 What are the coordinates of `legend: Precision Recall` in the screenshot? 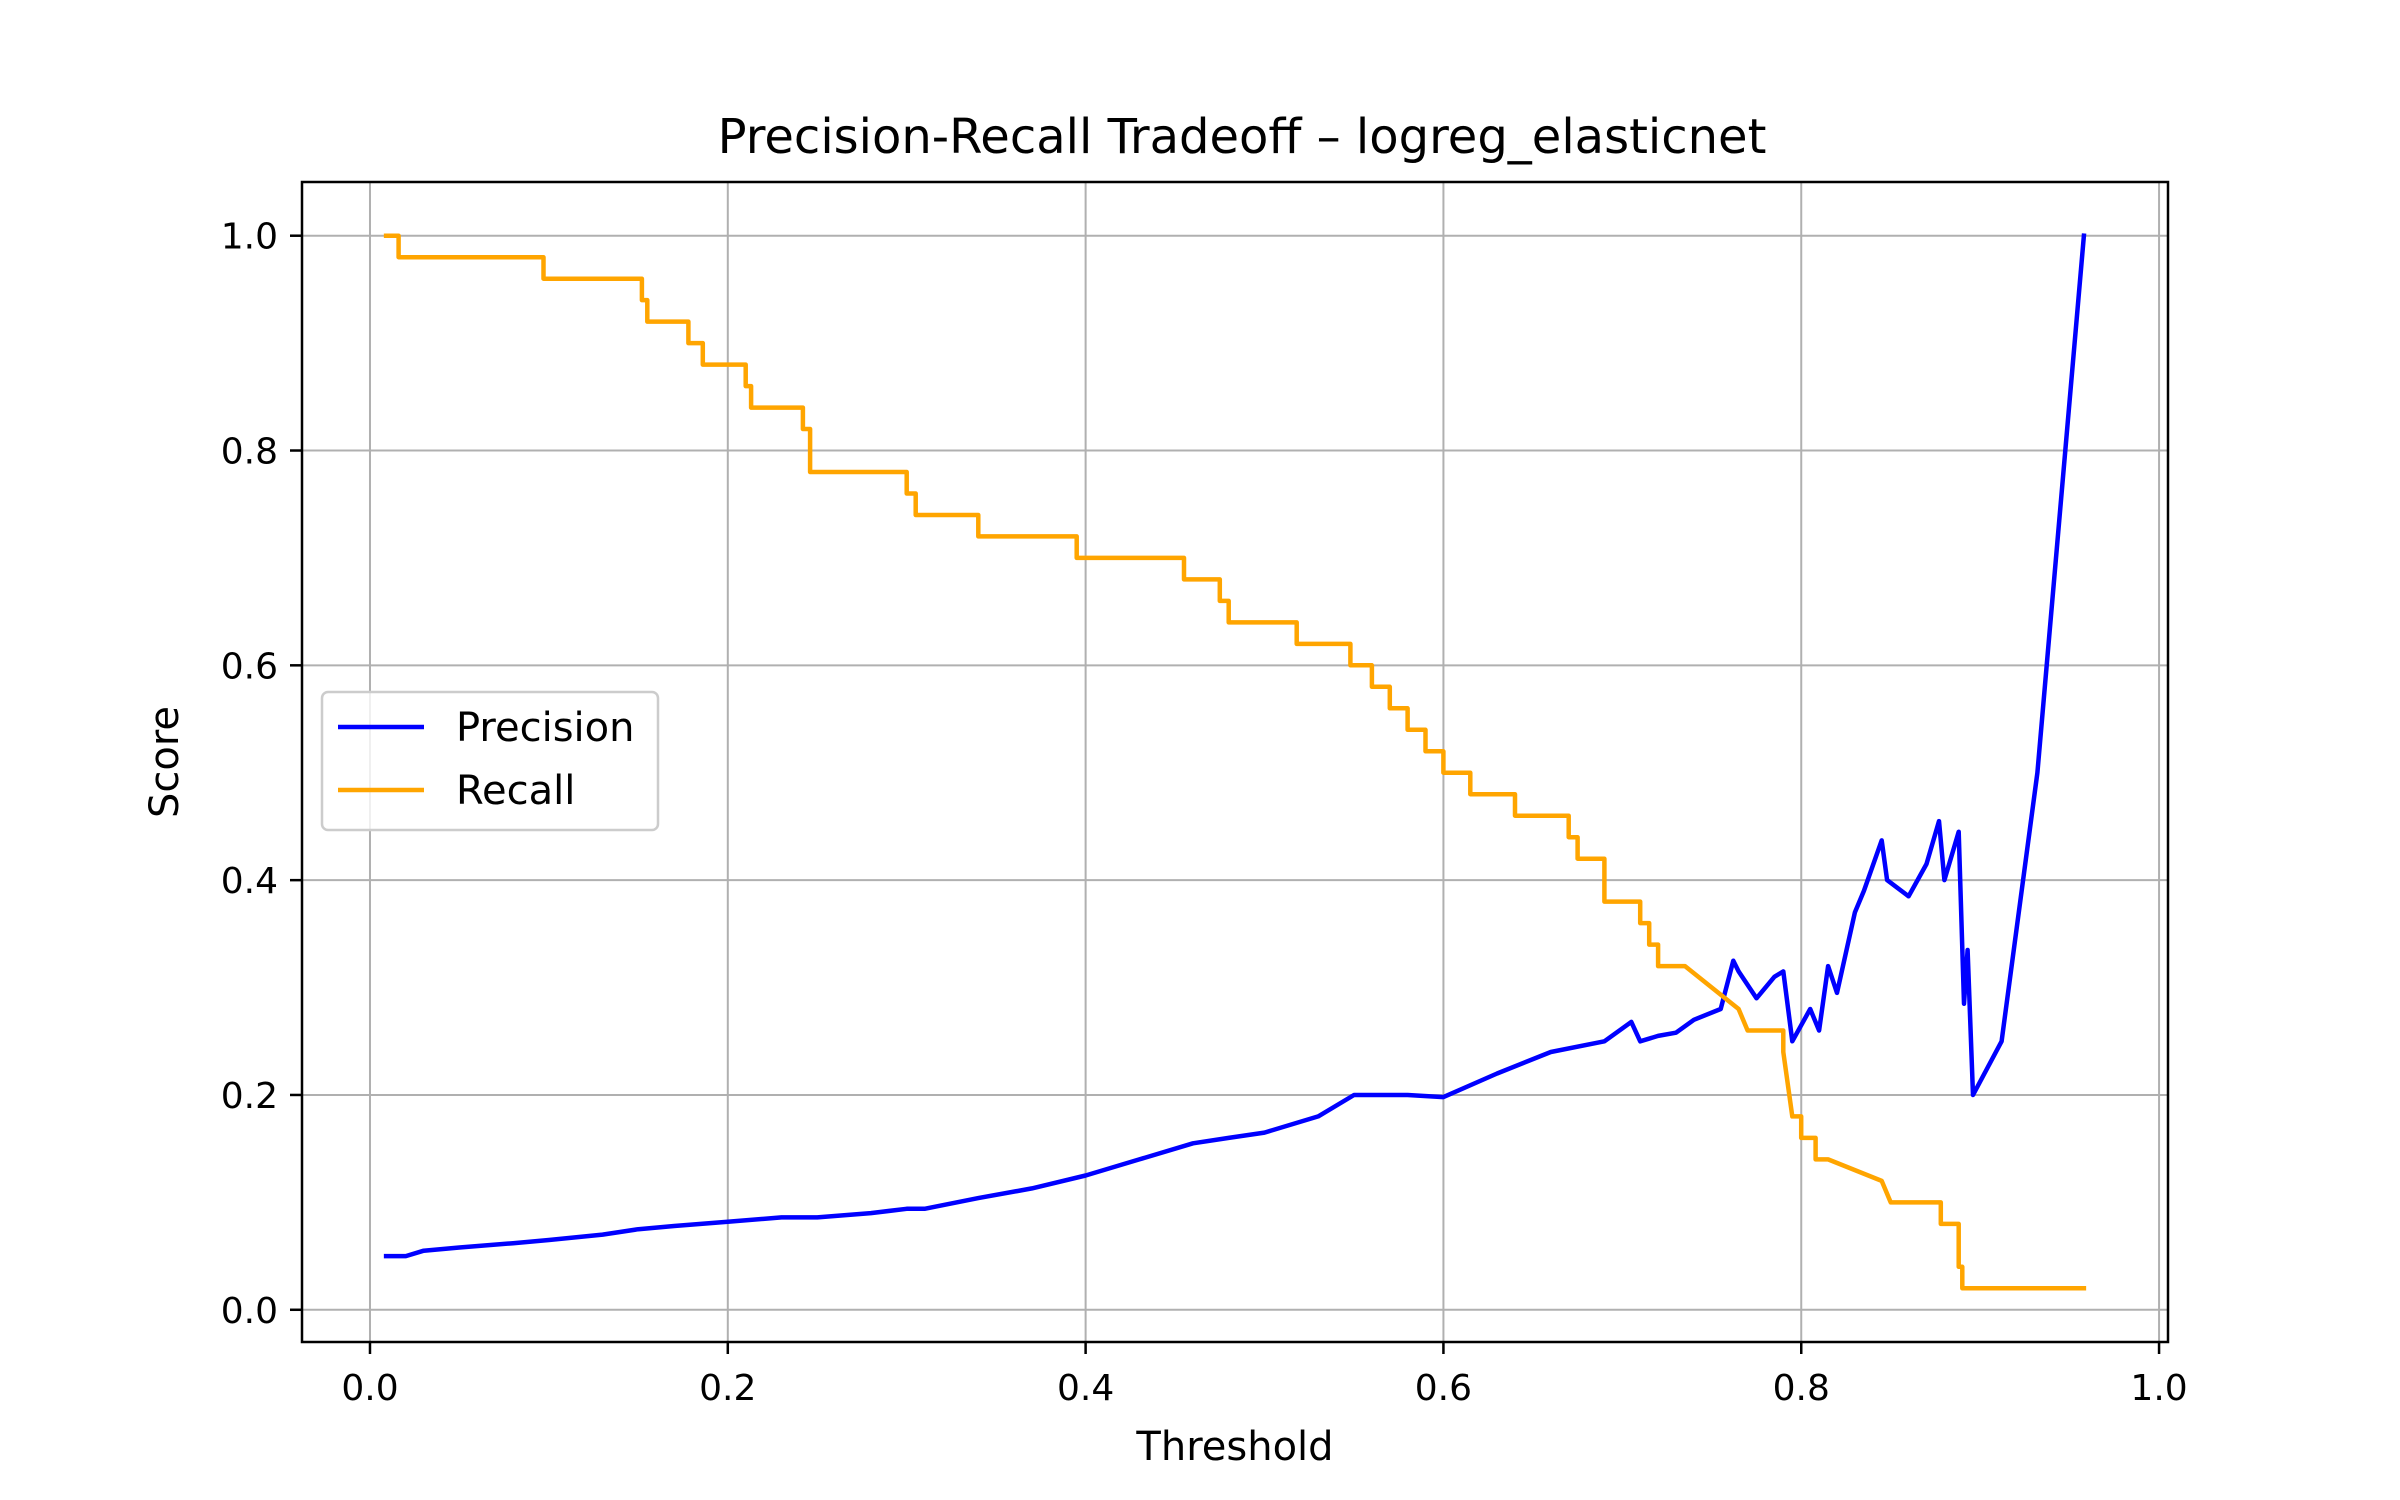 It's located at (490, 761).